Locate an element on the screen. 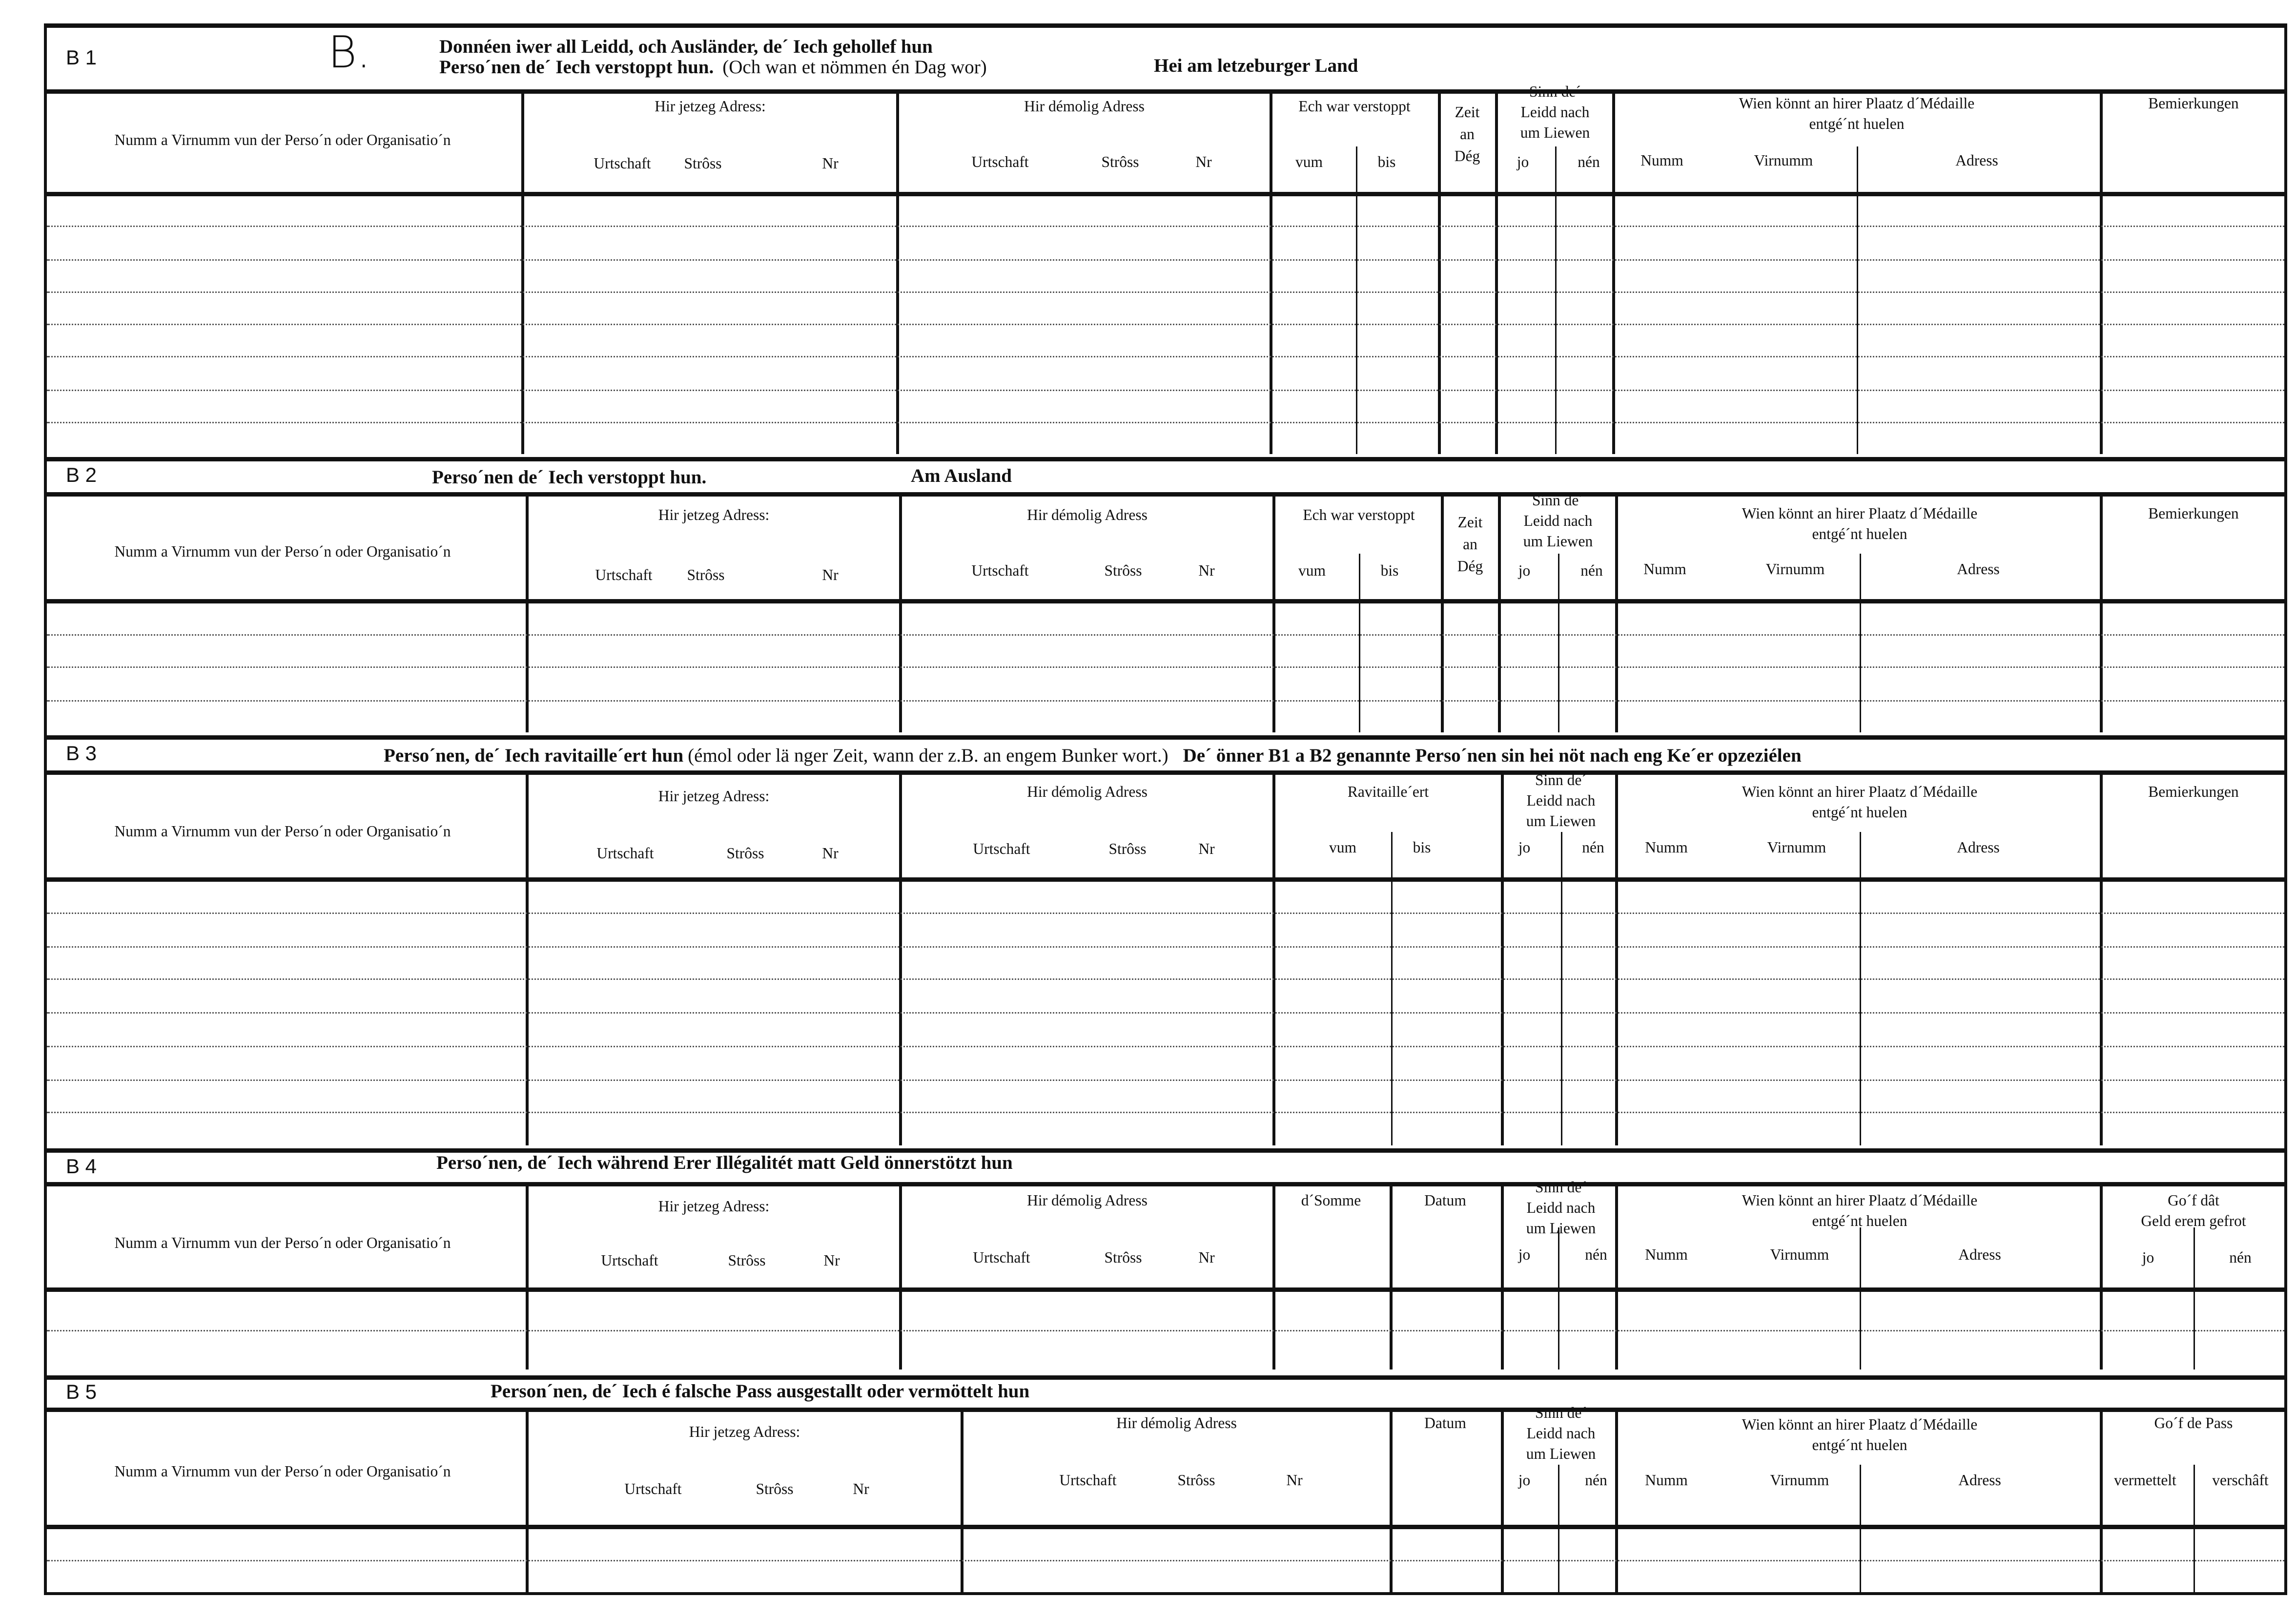 Image resolution: width=2296 pixels, height=1598 pixels. arranged-header: vermettelt is located at coordinates (2145, 1481).